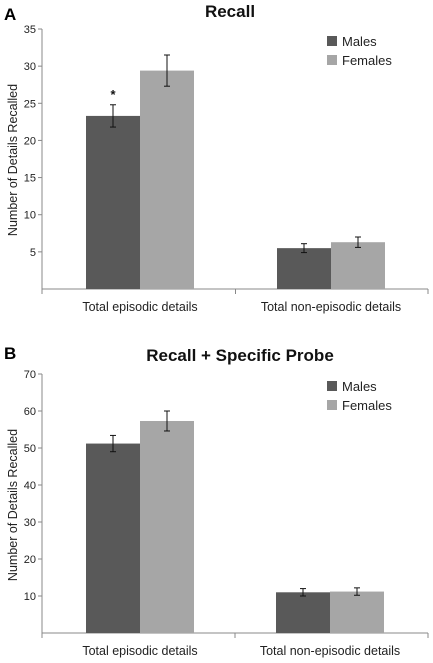  I want to click on y-tick-label: 5, so click(33, 253).